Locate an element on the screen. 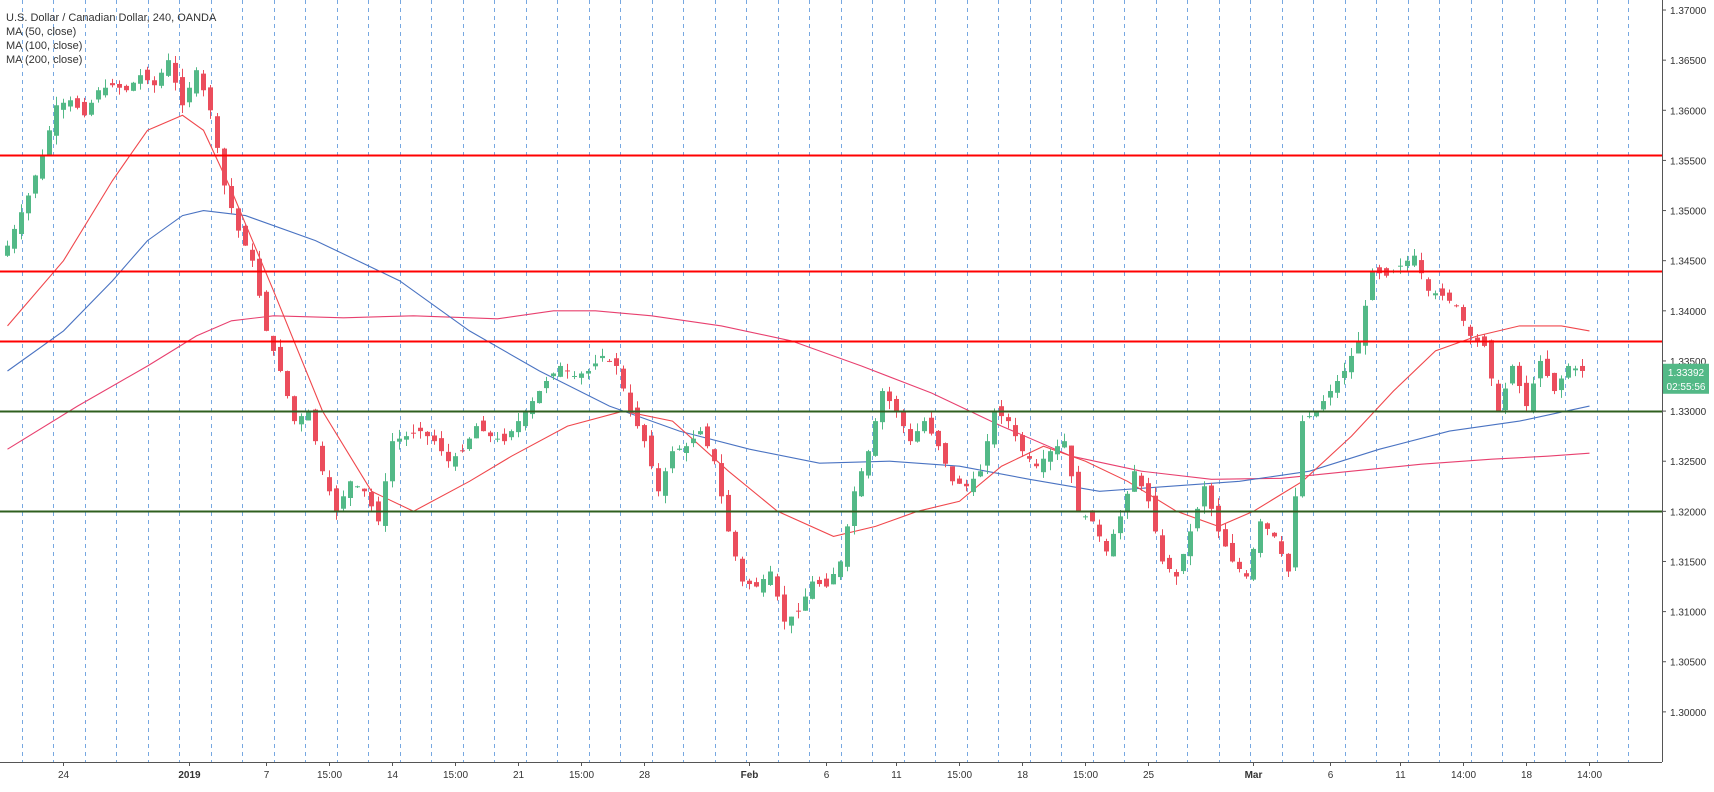 The image size is (1714, 792). x-tick-label: 21 is located at coordinates (519, 775).